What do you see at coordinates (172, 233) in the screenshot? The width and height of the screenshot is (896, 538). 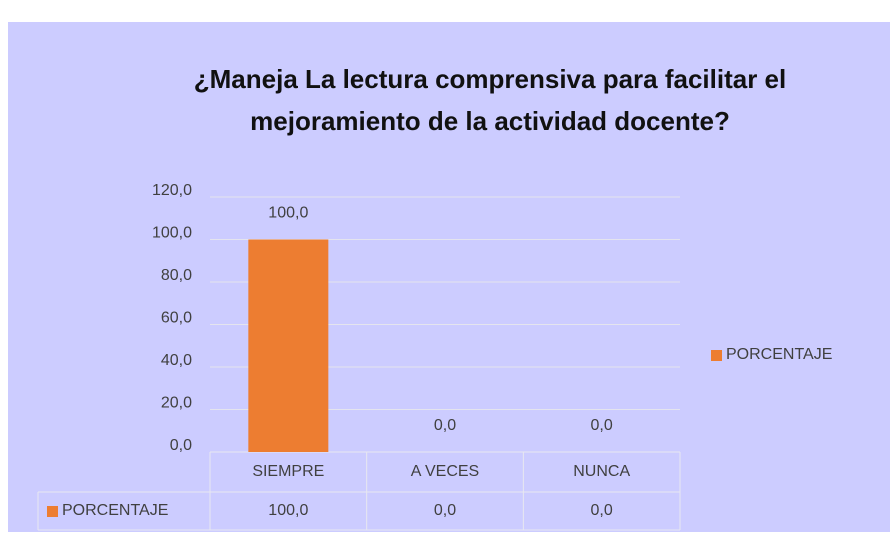 I see `y-tick-label: 100,0` at bounding box center [172, 233].